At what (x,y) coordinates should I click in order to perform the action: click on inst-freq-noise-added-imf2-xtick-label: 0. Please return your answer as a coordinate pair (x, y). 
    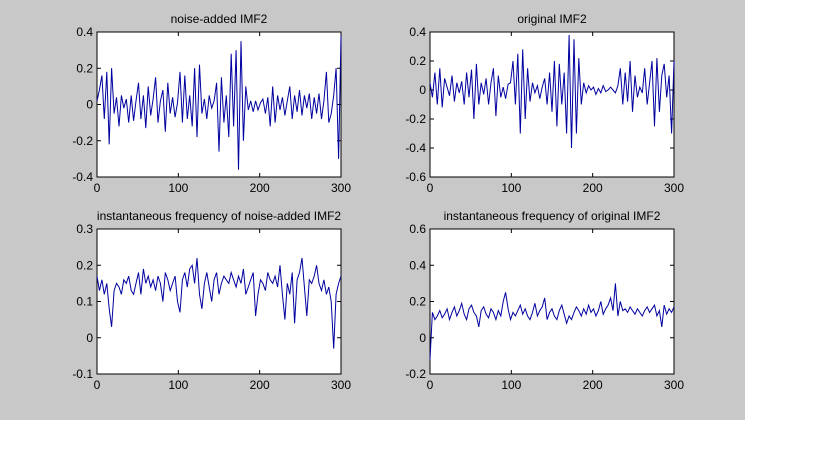
    Looking at the image, I should click on (97, 385).